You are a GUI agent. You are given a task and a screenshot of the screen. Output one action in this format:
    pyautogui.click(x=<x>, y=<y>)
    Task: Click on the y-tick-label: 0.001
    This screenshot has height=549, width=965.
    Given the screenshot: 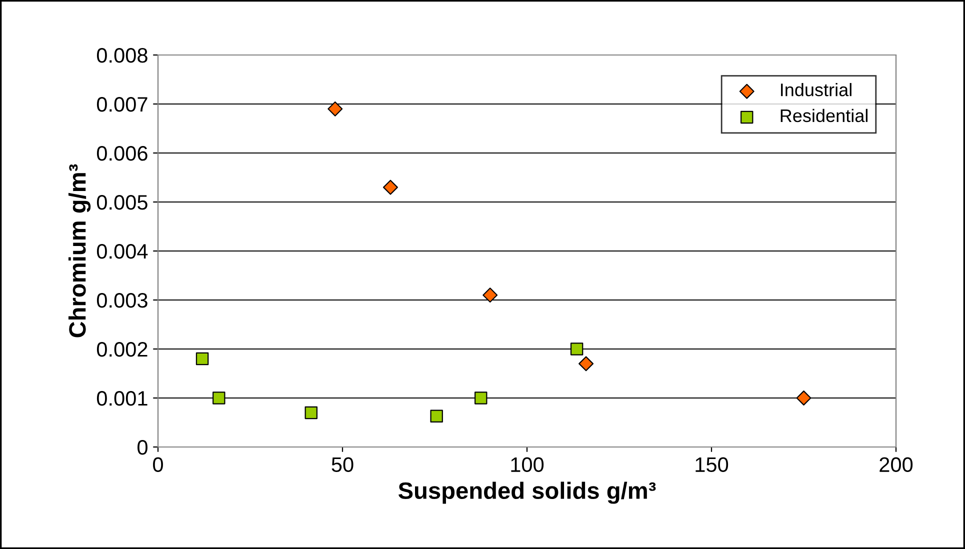 What is the action you would take?
    pyautogui.click(x=122, y=398)
    